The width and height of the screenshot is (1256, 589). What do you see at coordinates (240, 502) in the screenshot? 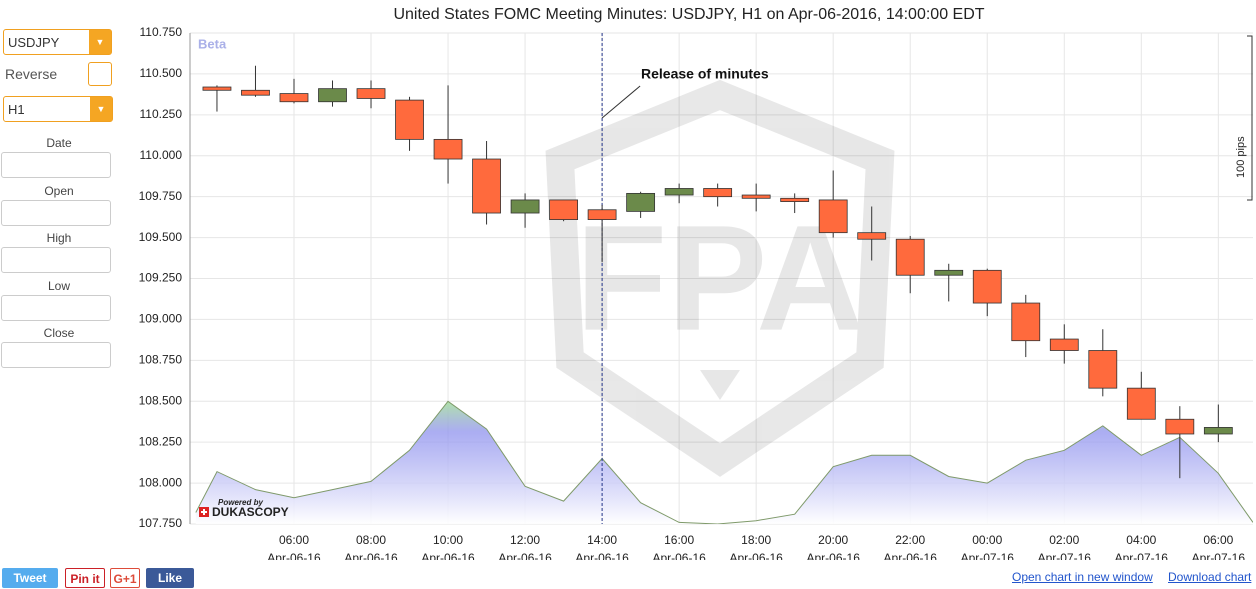
I see `credit-top: Powered by` at bounding box center [240, 502].